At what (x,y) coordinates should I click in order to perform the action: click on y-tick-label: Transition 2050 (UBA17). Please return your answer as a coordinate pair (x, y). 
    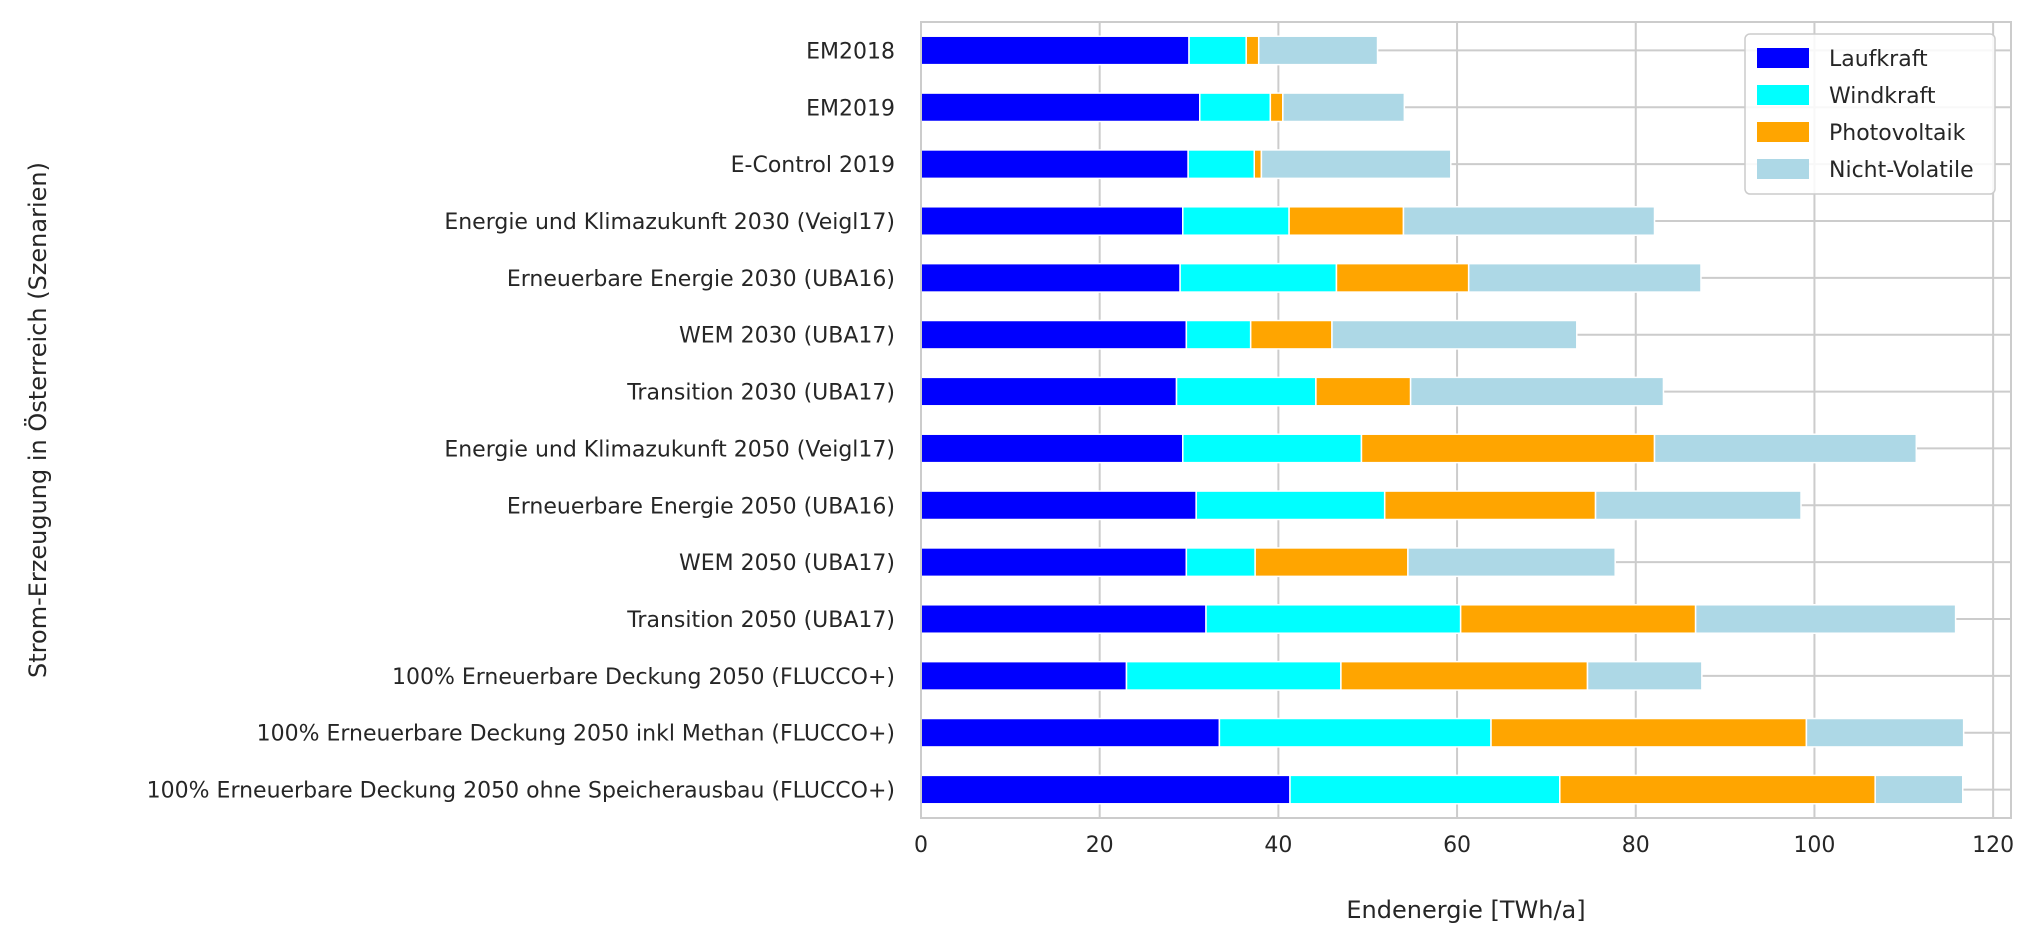
    Looking at the image, I should click on (760, 620).